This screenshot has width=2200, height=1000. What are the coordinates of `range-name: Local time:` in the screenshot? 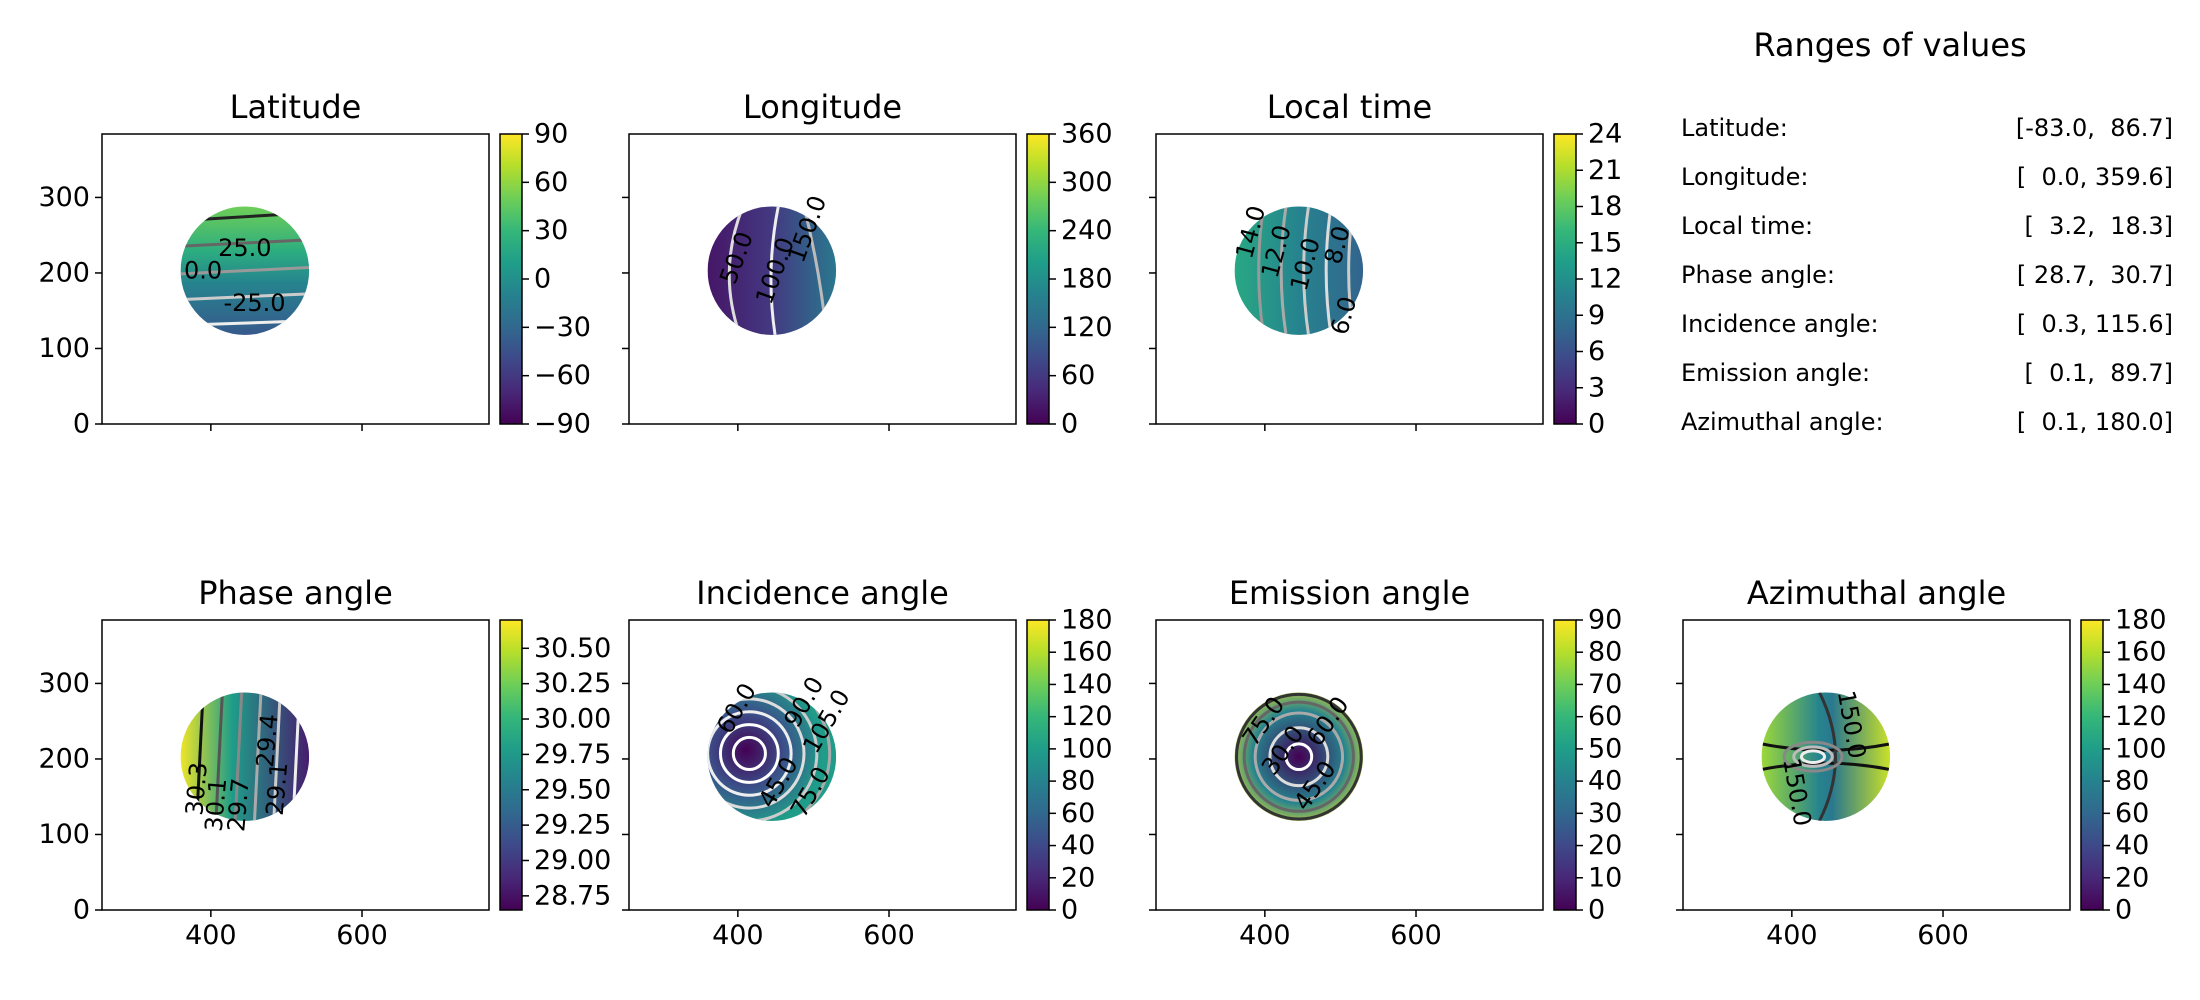 It's located at (1747, 226).